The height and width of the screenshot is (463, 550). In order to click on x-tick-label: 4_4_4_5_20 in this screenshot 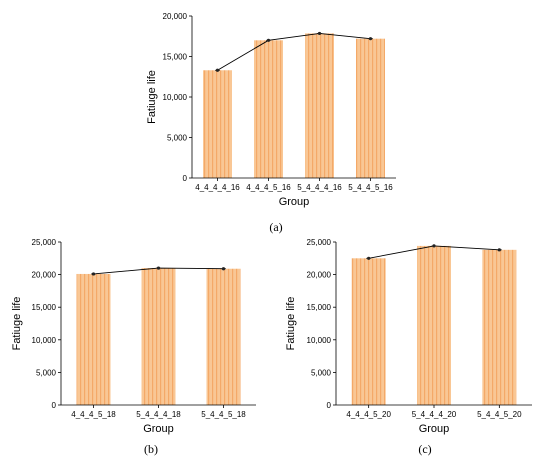, I will do `click(368, 414)`.